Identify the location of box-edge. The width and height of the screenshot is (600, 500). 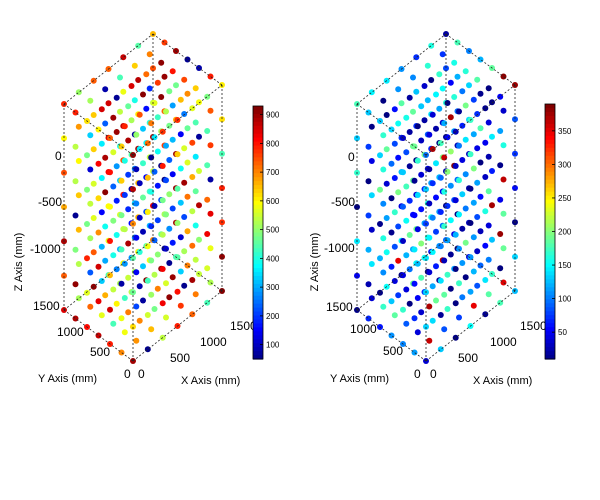
(401, 275).